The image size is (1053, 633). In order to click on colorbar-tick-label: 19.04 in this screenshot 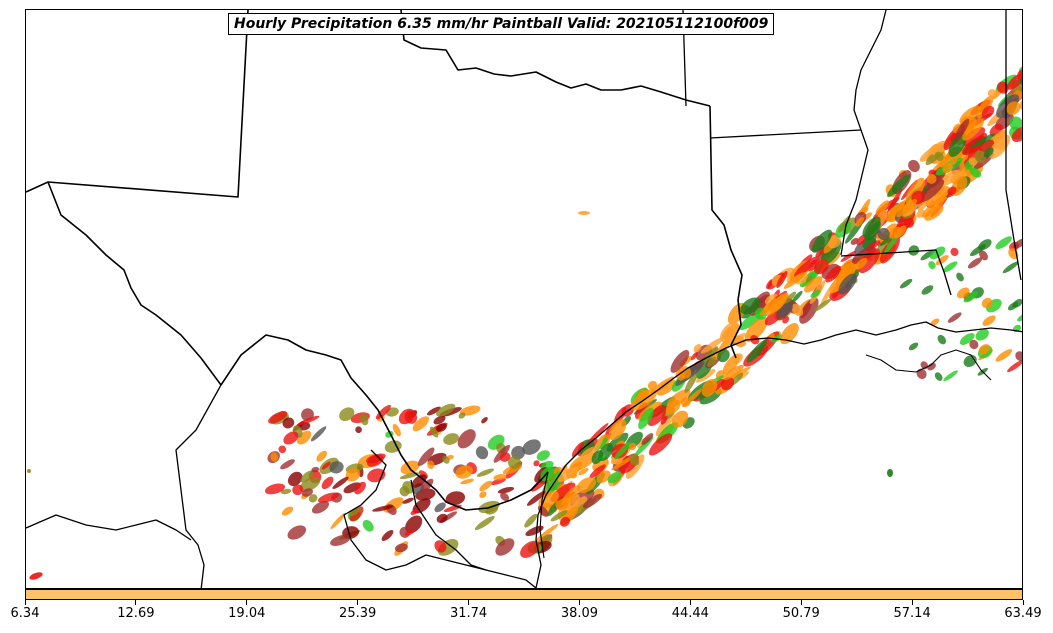, I will do `click(247, 613)`.